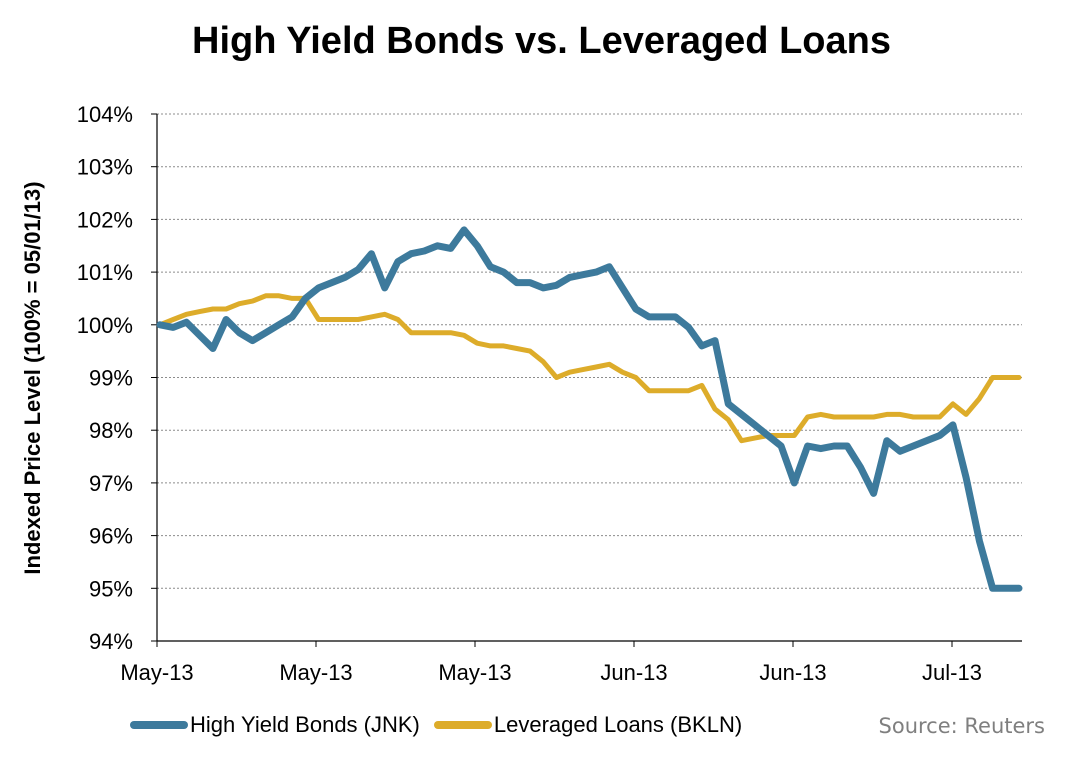 The image size is (1083, 768). What do you see at coordinates (111, 483) in the screenshot?
I see `y-tick-label: 97%` at bounding box center [111, 483].